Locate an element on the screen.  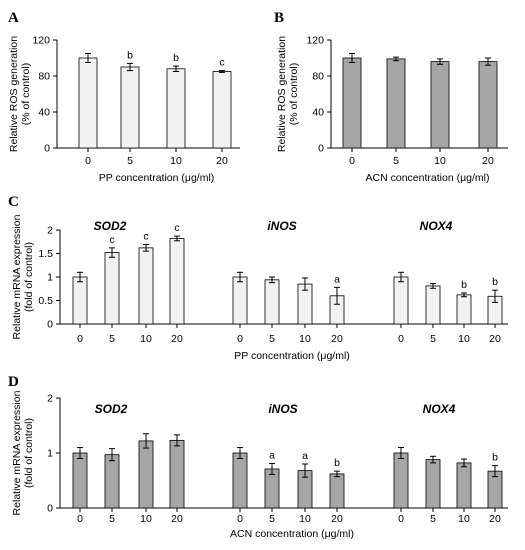
y-tick-label: 40 is located at coordinates (318, 113).